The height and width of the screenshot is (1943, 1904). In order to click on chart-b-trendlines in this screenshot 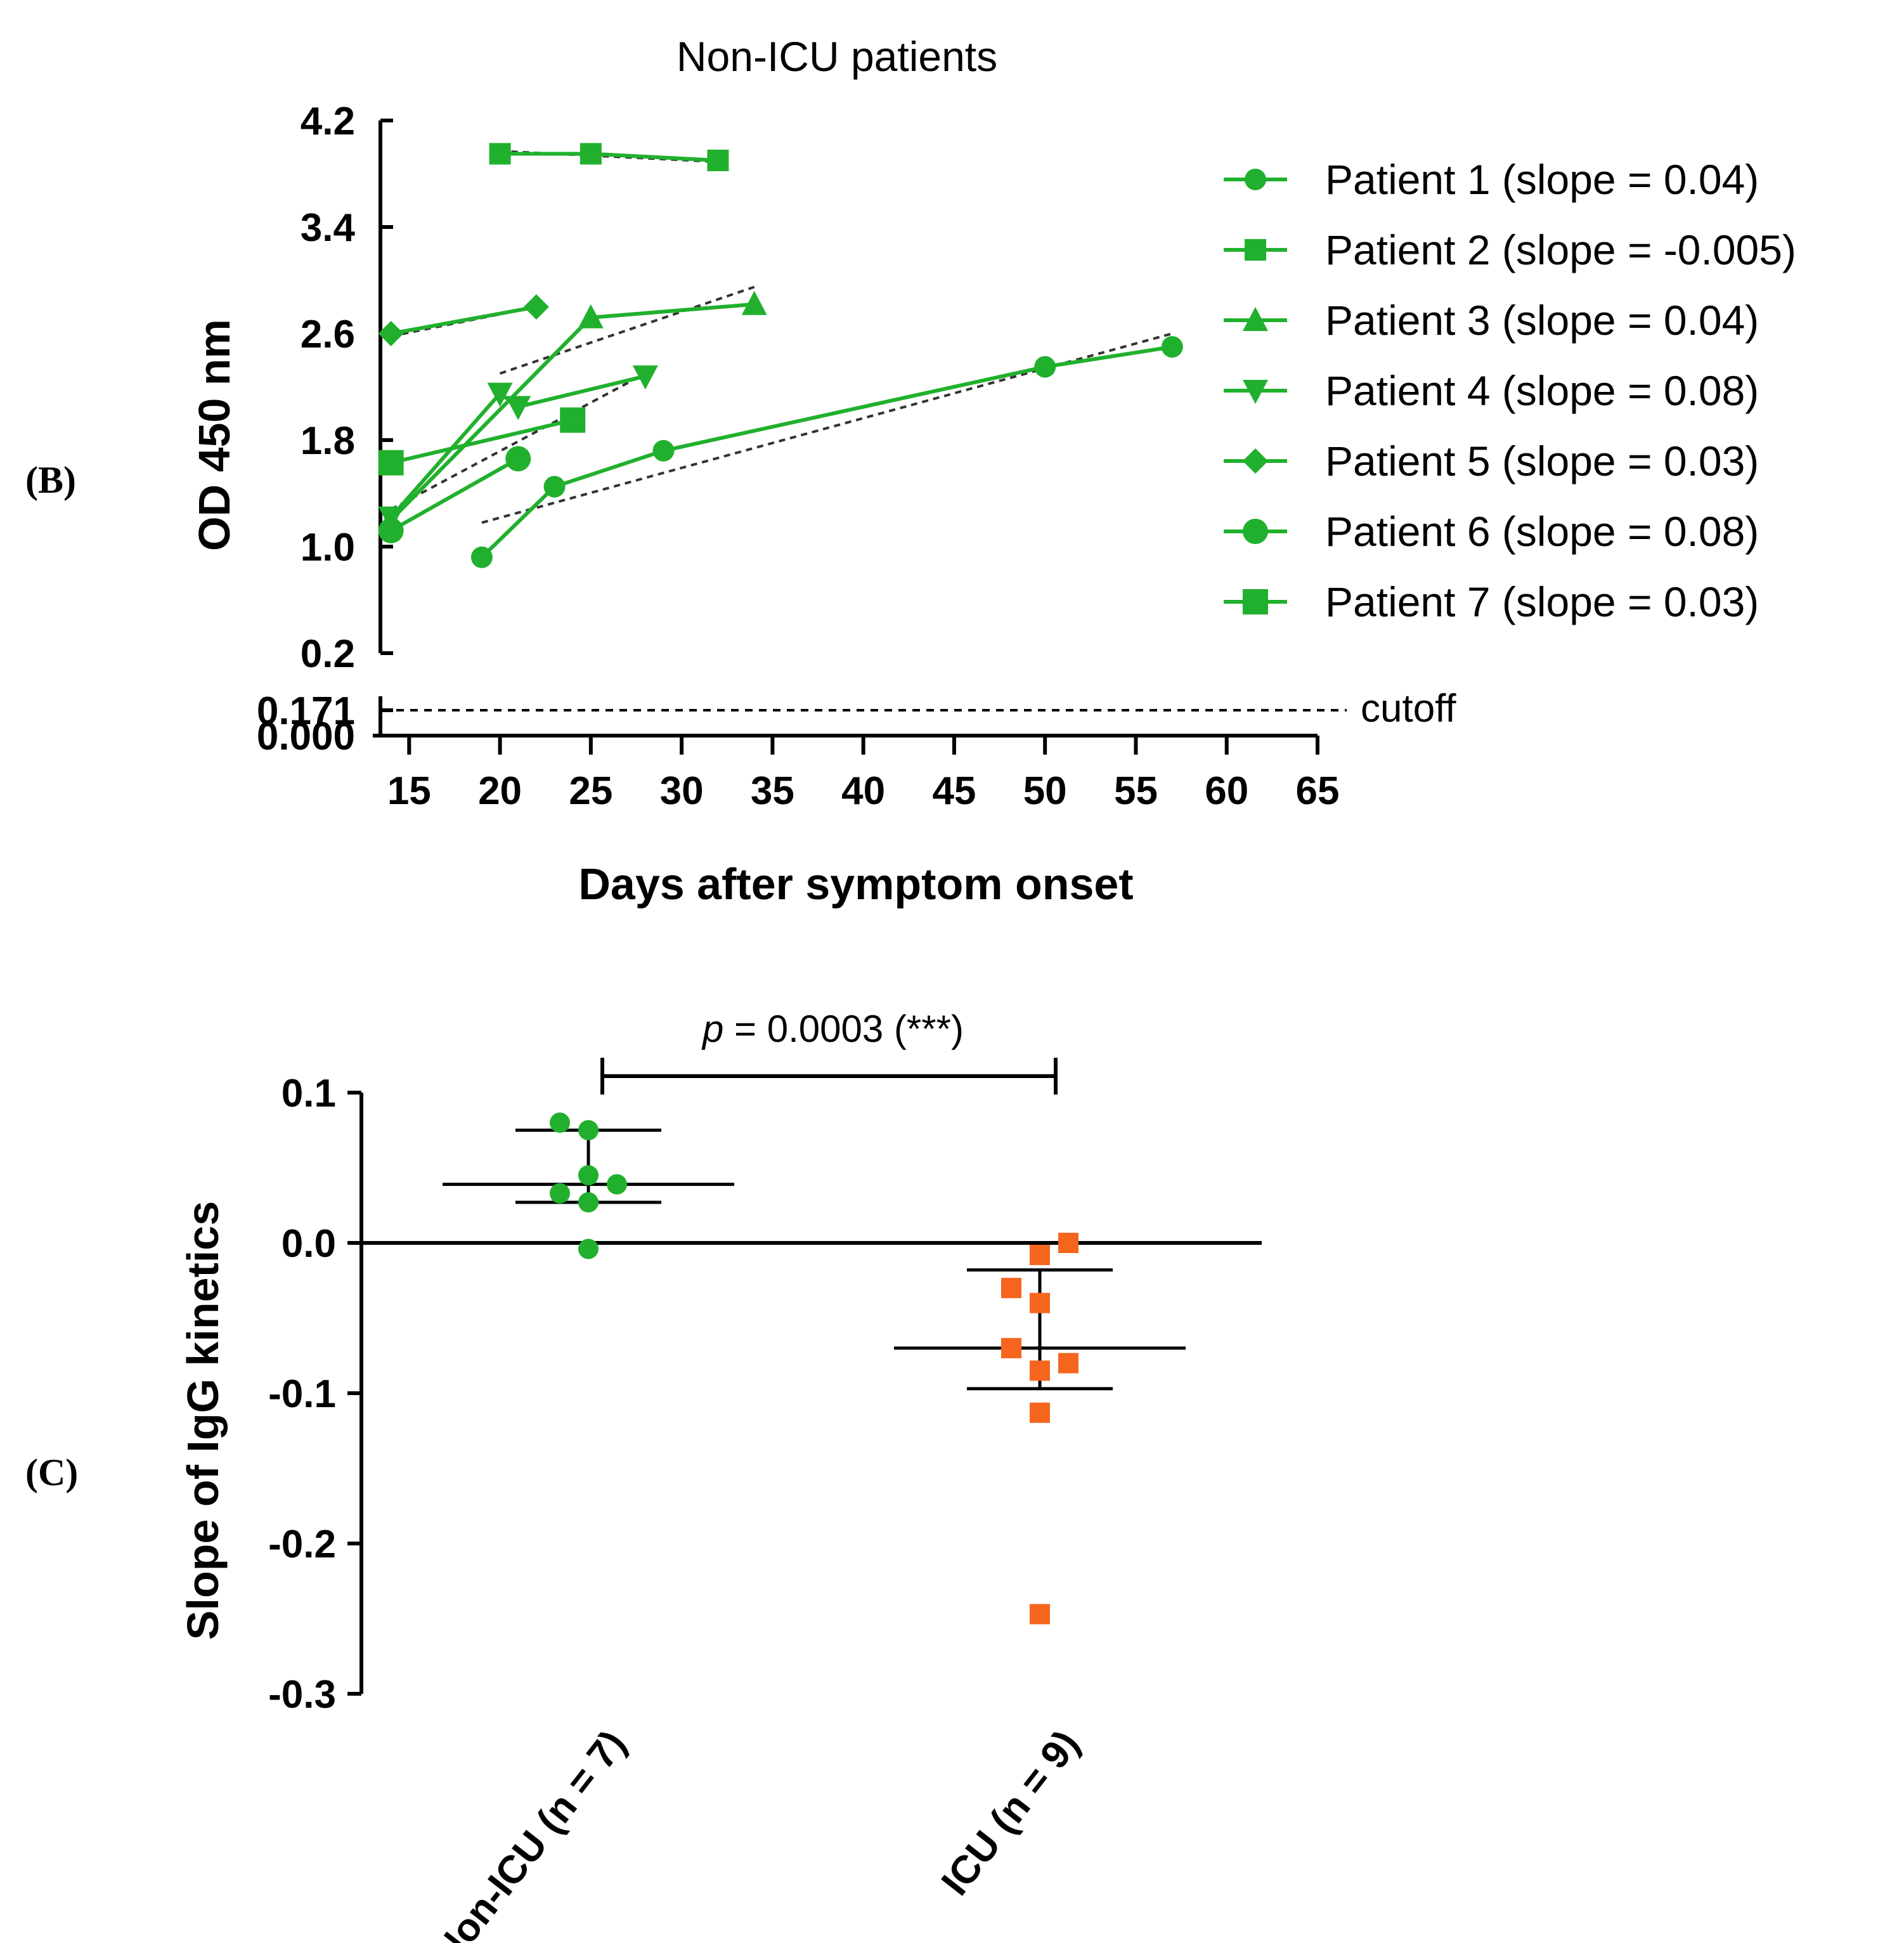, I will do `click(781, 341)`.